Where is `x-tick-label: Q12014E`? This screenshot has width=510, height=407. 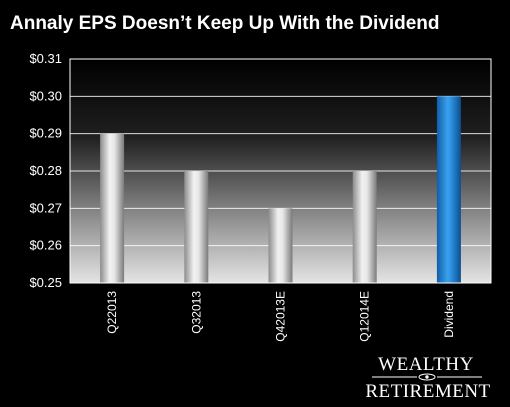
x-tick-label: Q12014E is located at coordinates (365, 316).